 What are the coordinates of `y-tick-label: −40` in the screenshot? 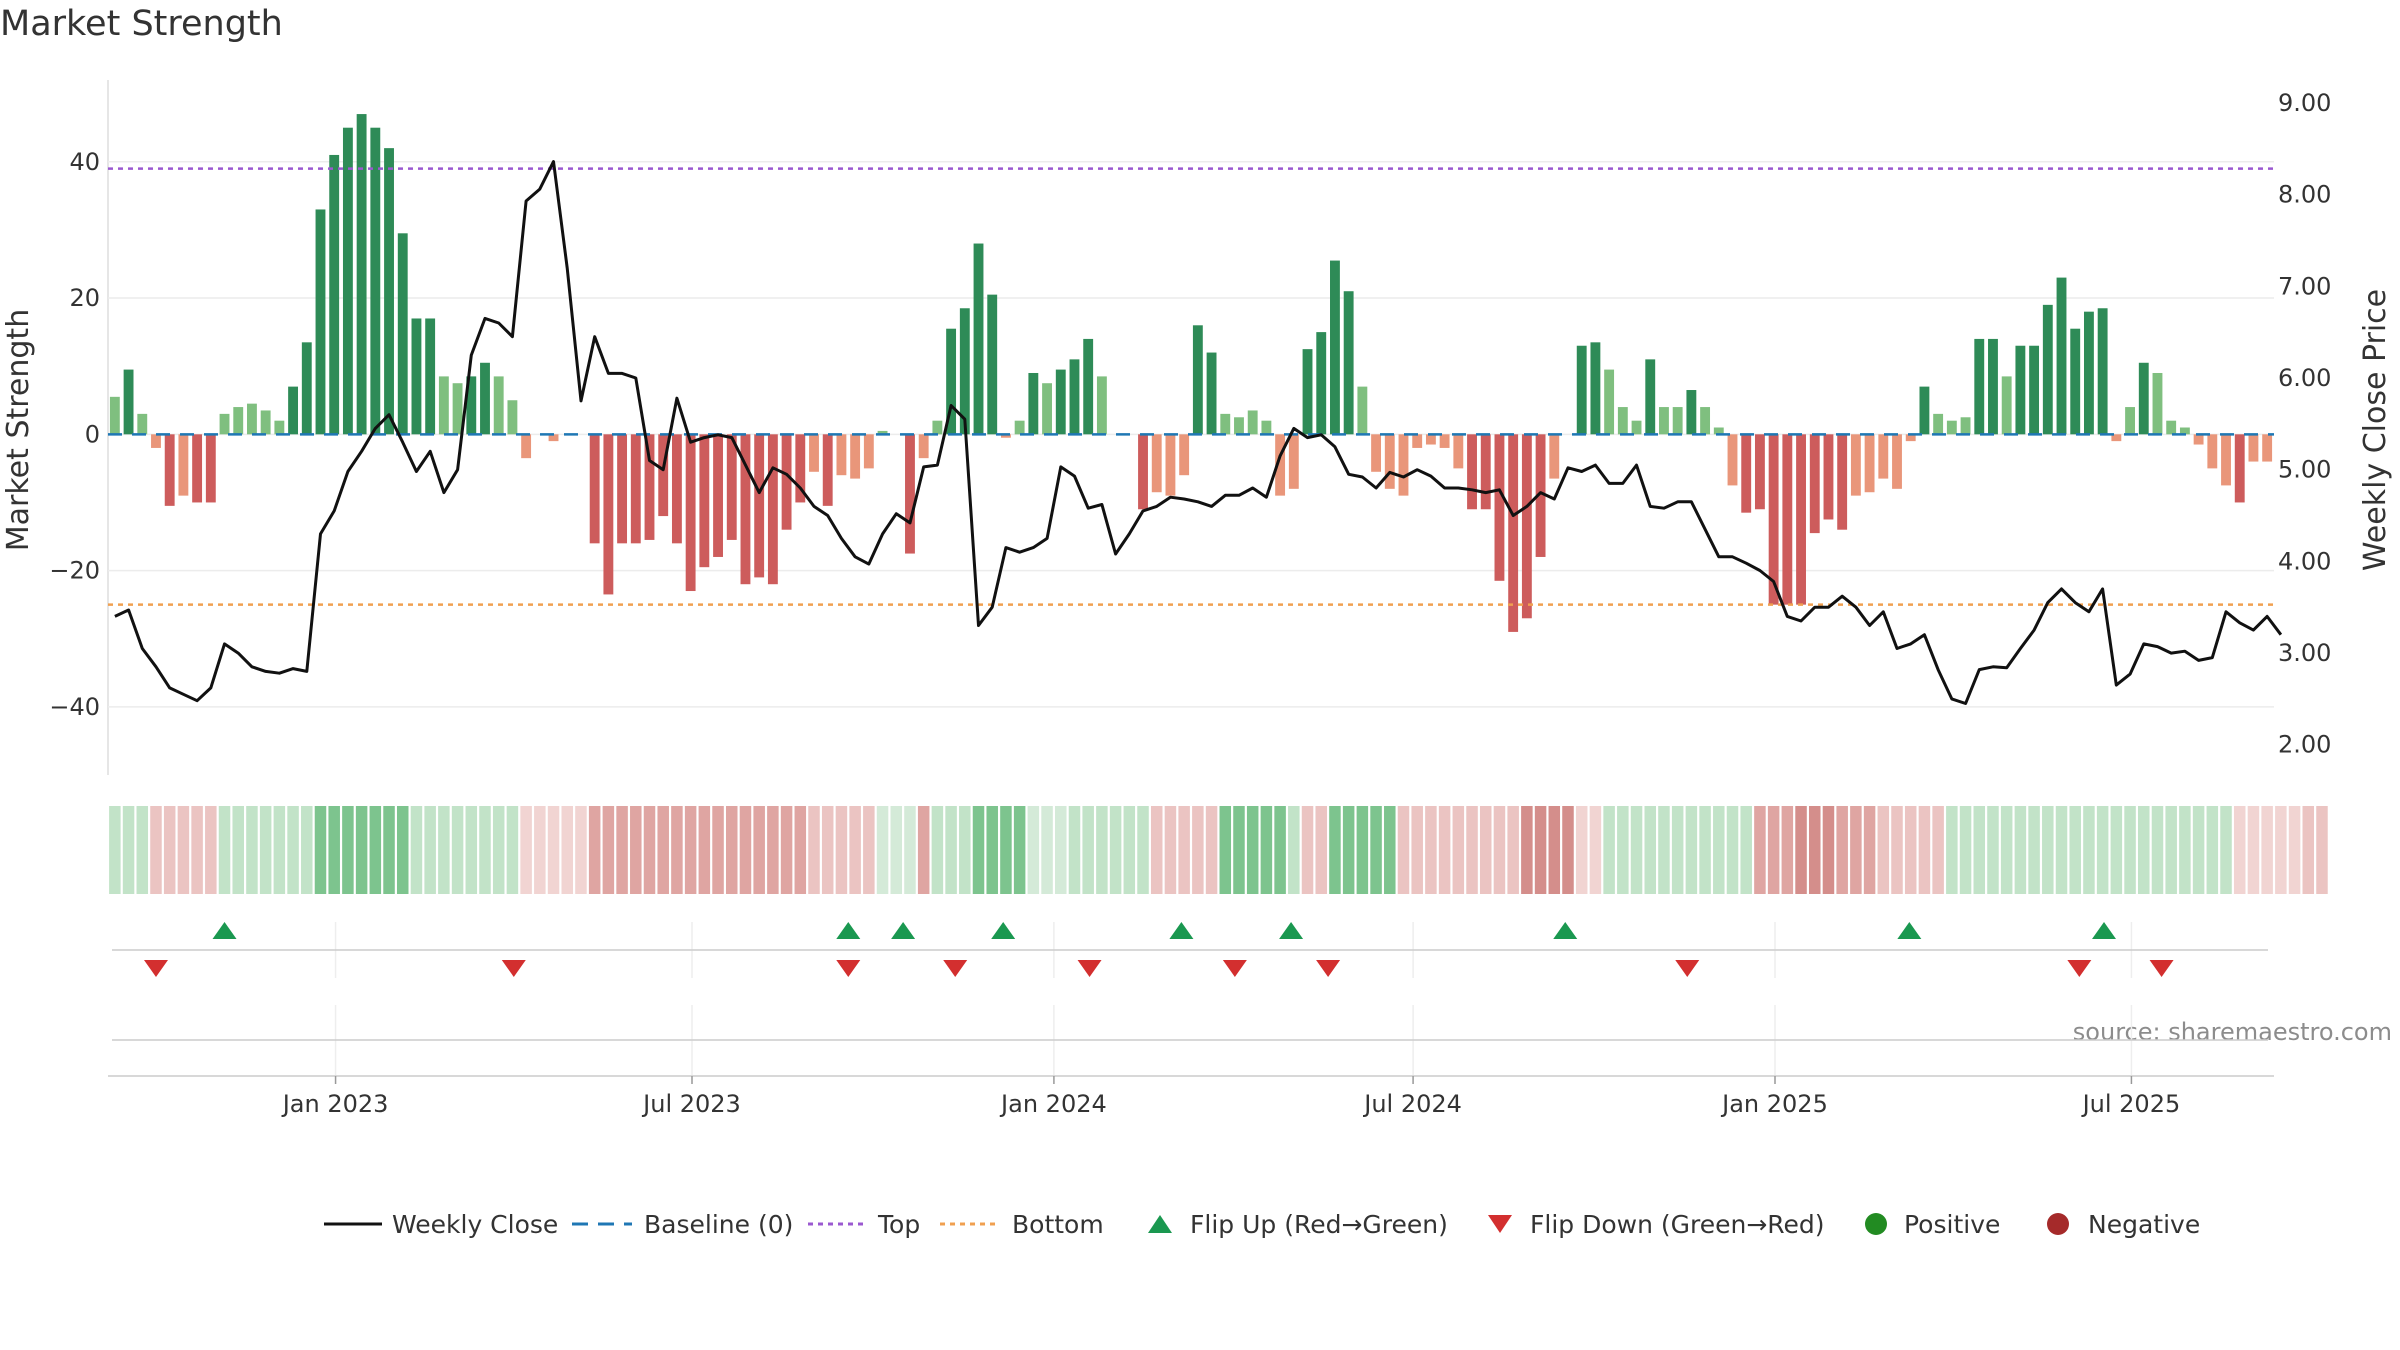 It's located at (74, 707).